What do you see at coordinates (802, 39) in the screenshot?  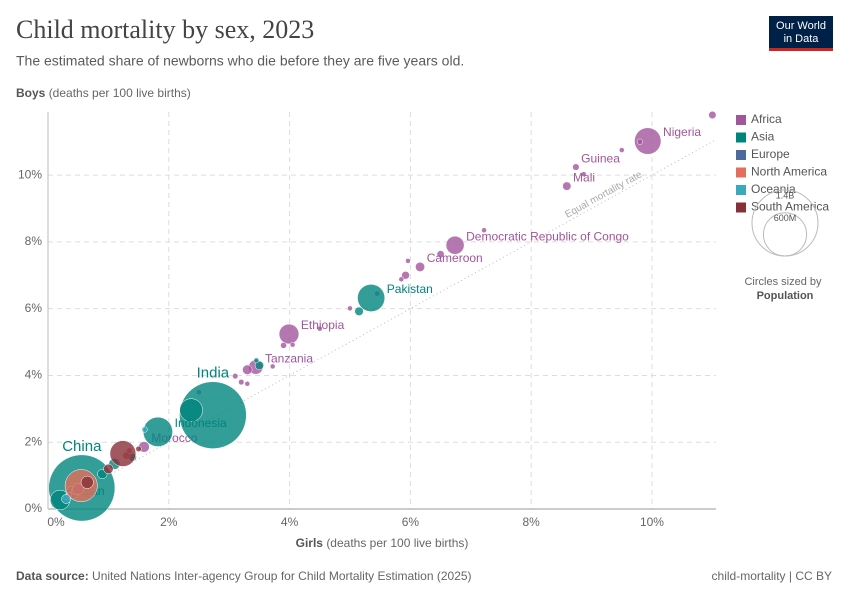 I see `logo-text: in Data` at bounding box center [802, 39].